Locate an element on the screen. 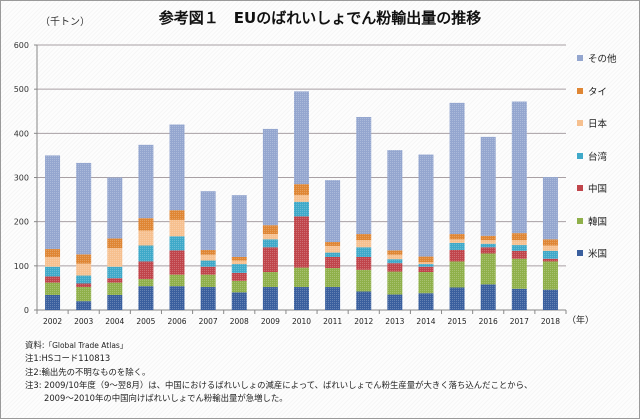 Image resolution: width=640 pixels, height=419 pixels. x-tick-label: 2007 is located at coordinates (208, 321).